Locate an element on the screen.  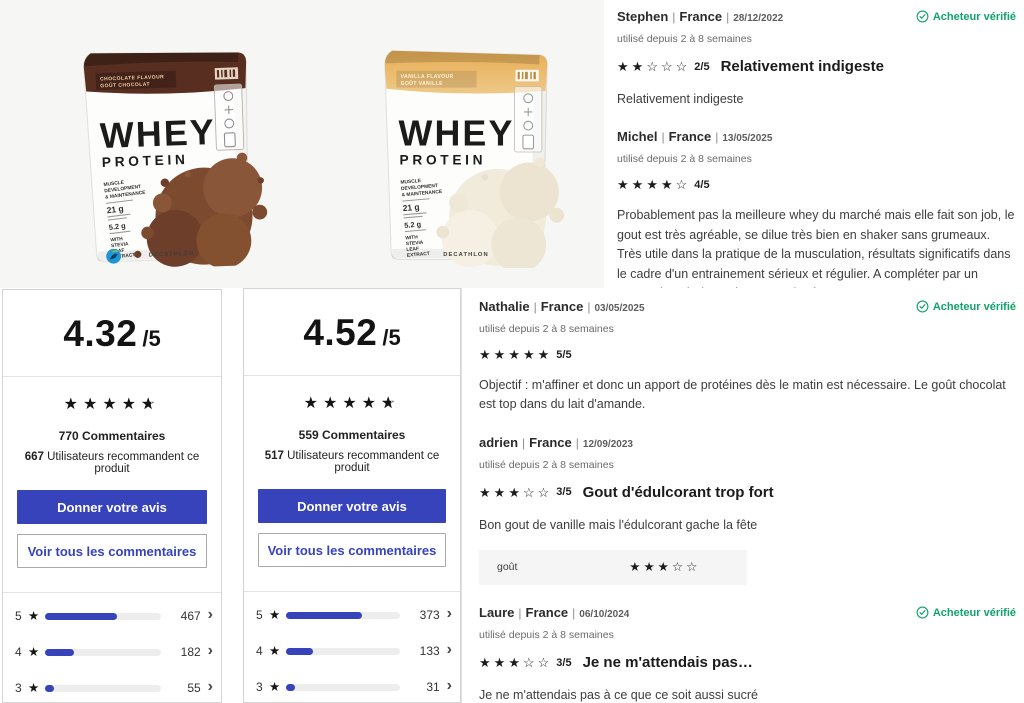
rating-distribution-row: 4 ★ 133 › is located at coordinates (354, 651).